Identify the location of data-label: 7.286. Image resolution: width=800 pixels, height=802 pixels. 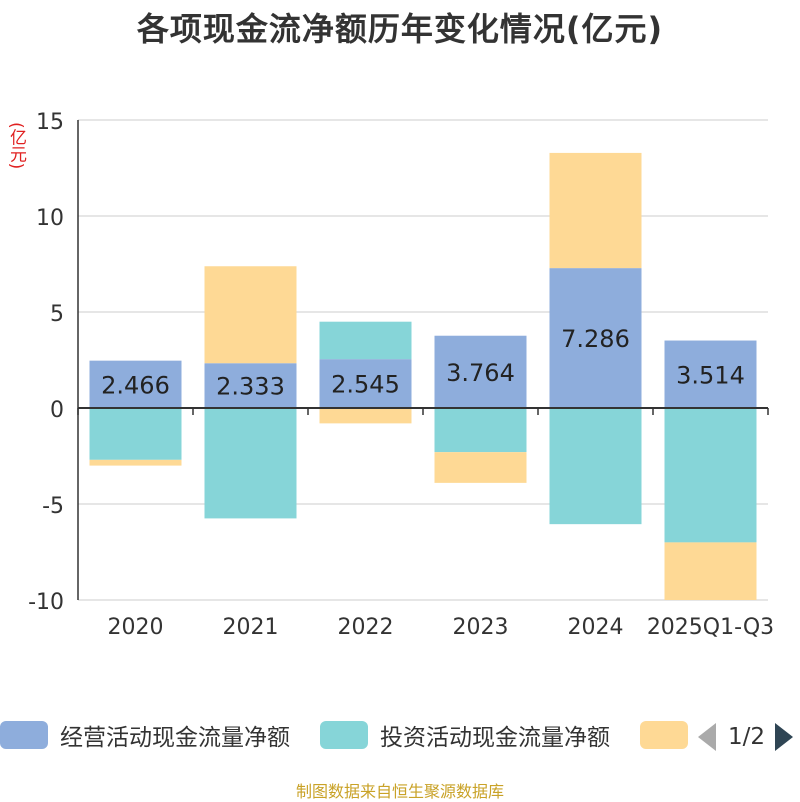
(595, 339).